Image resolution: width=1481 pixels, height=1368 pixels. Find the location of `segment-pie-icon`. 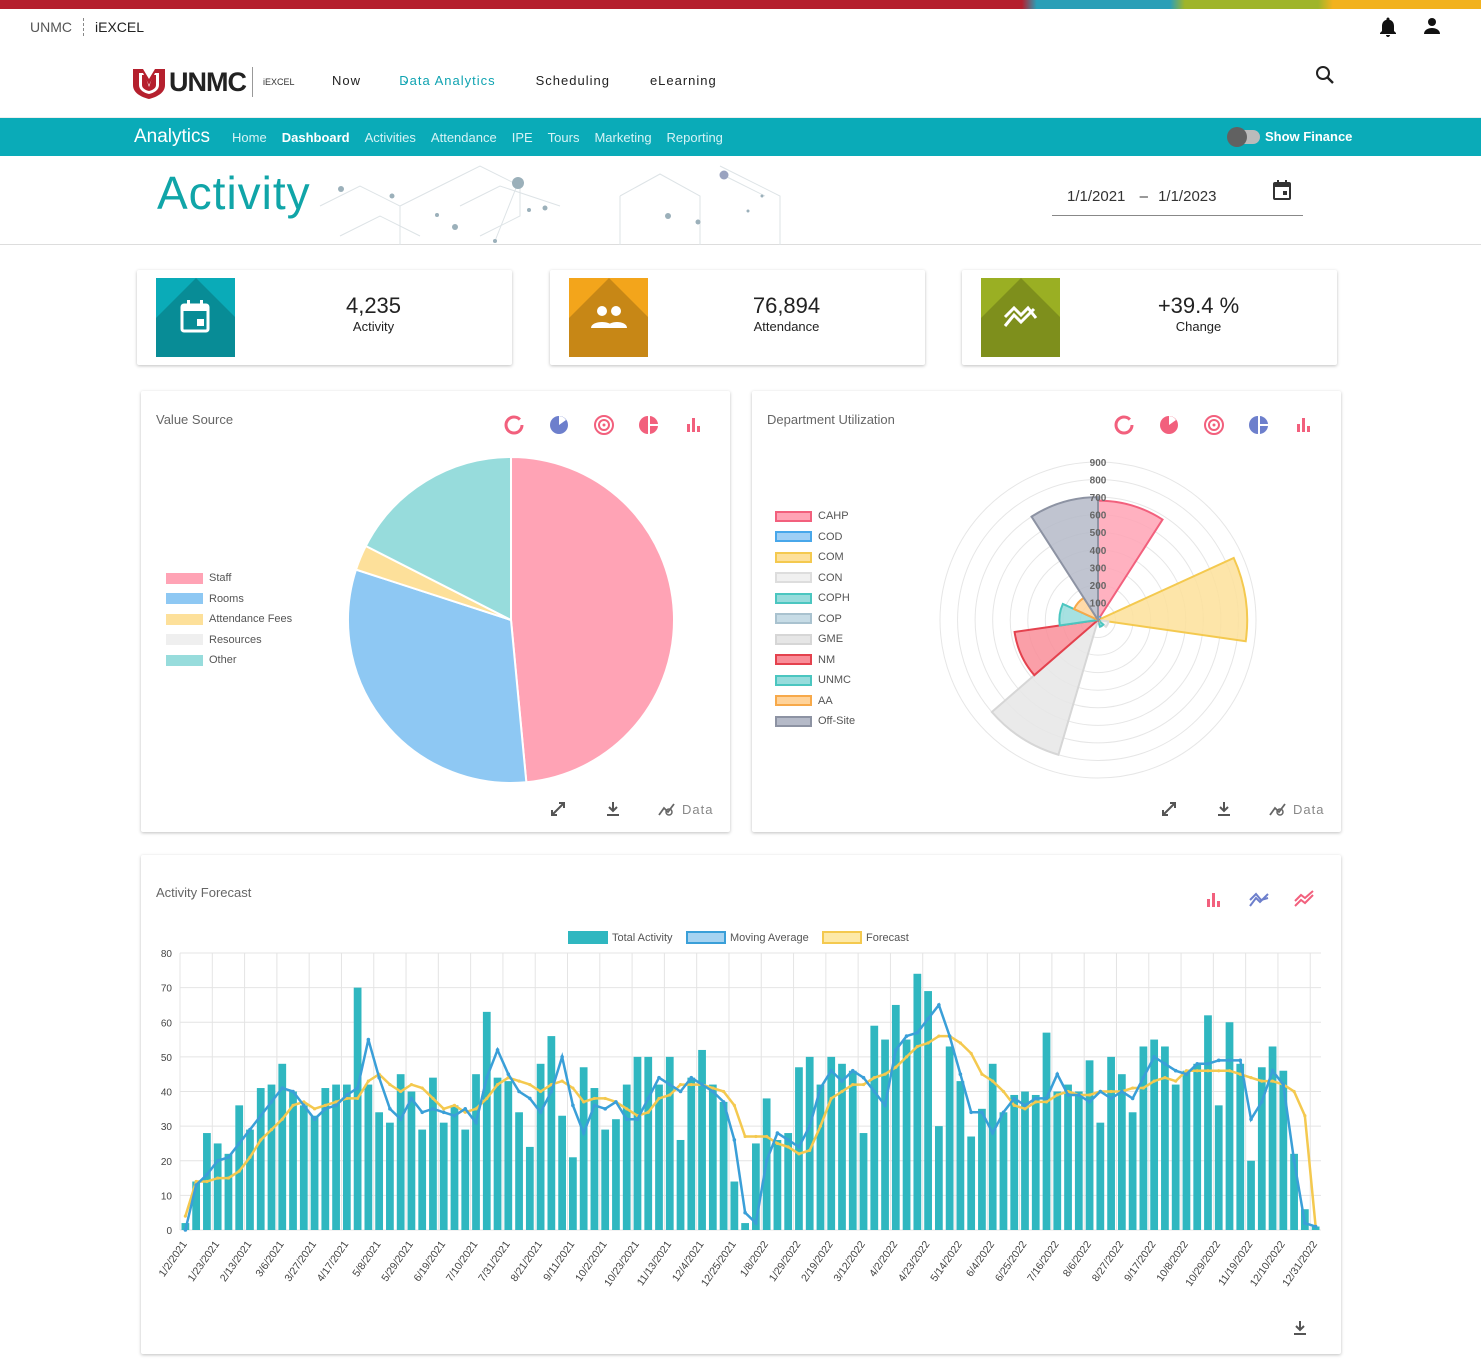

segment-pie-icon is located at coordinates (649, 425).